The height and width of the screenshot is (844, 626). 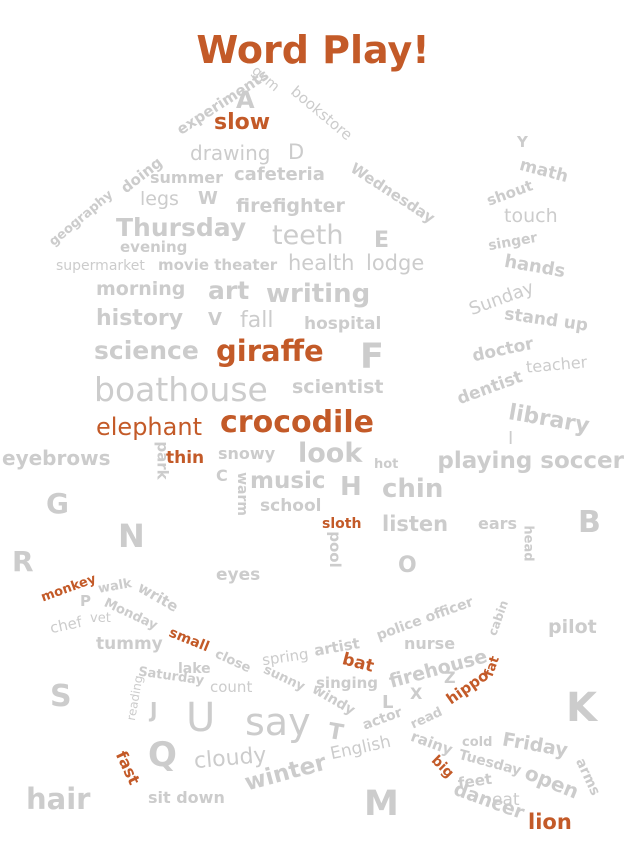 I want to click on word-20: movie theater, so click(x=218, y=265).